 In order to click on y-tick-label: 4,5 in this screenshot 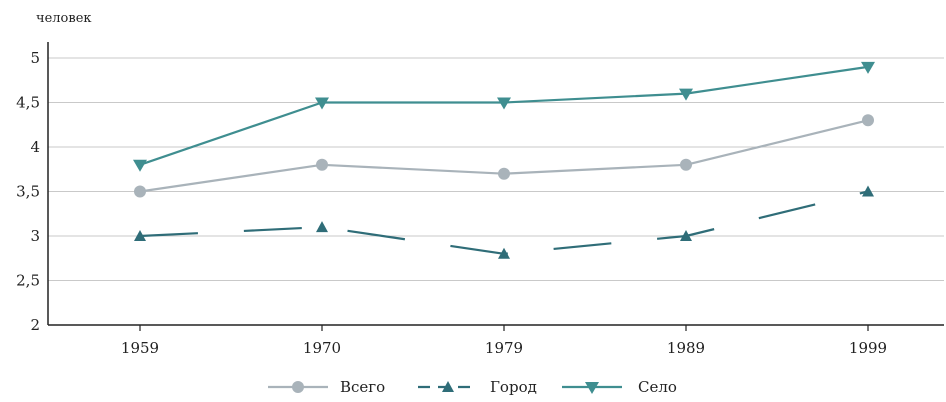, I will do `click(28, 103)`.